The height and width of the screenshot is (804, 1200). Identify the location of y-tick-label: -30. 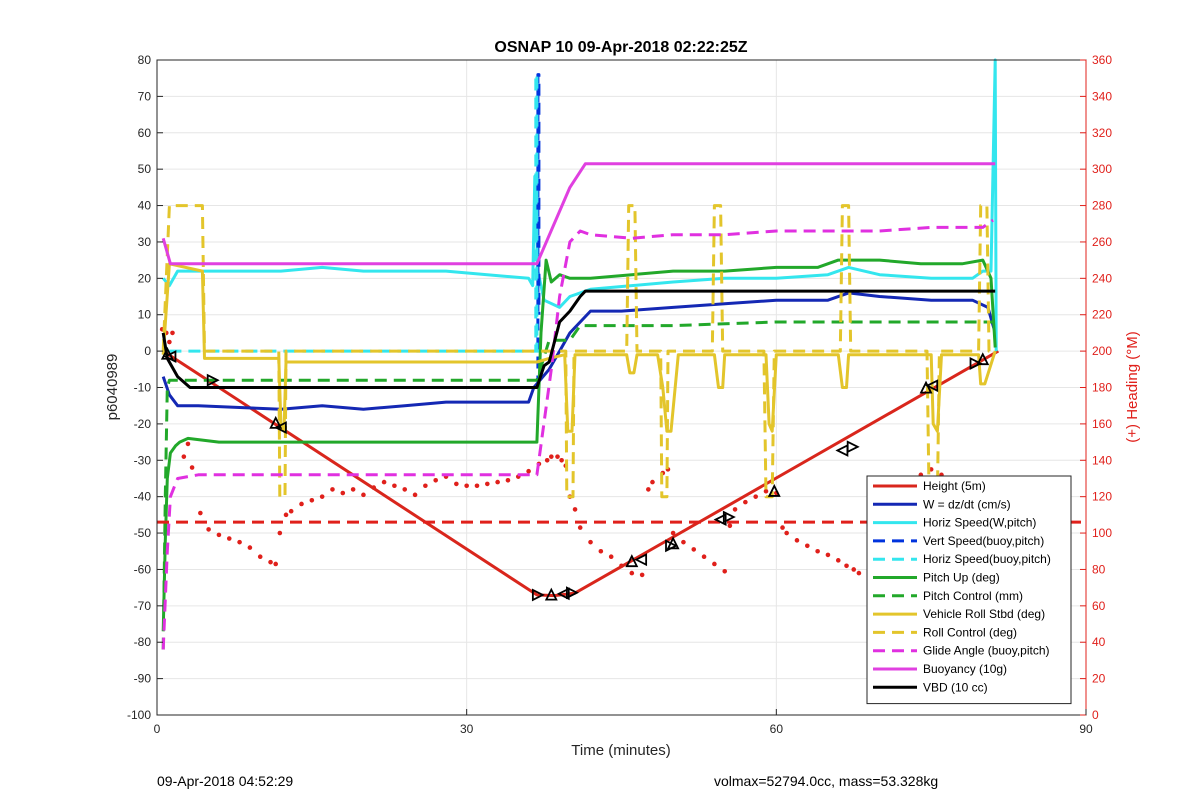
(143, 460).